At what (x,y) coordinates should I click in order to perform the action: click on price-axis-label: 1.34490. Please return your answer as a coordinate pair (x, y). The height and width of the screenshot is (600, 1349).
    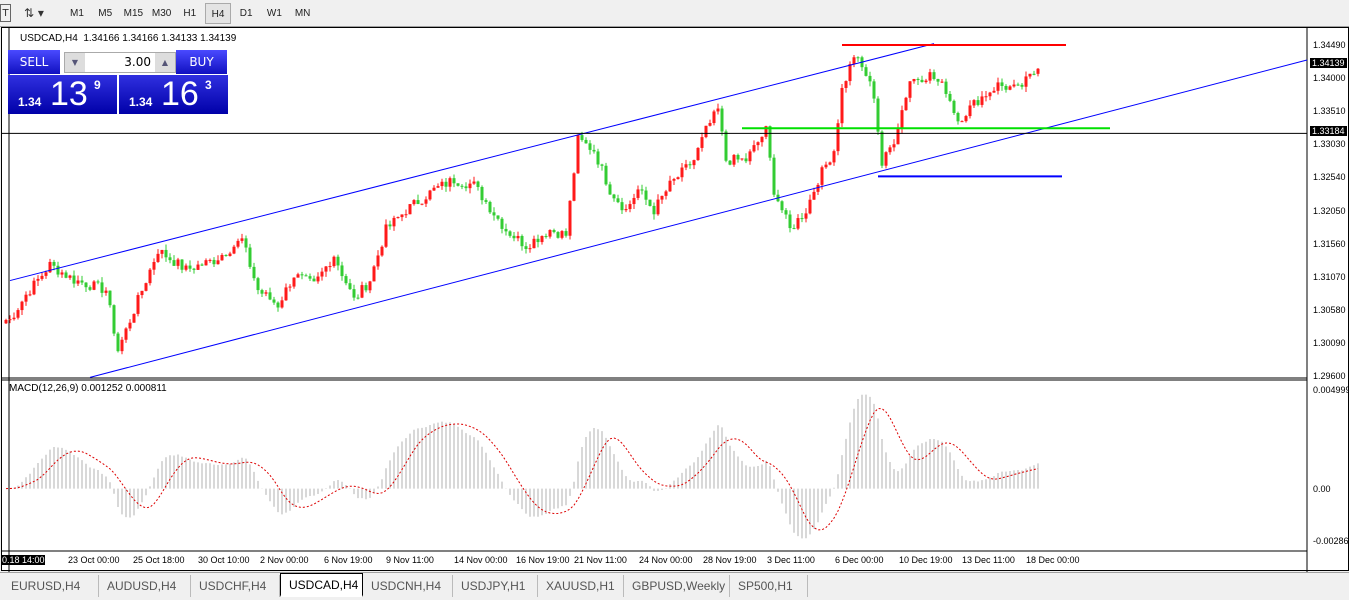
    Looking at the image, I should click on (1329, 45).